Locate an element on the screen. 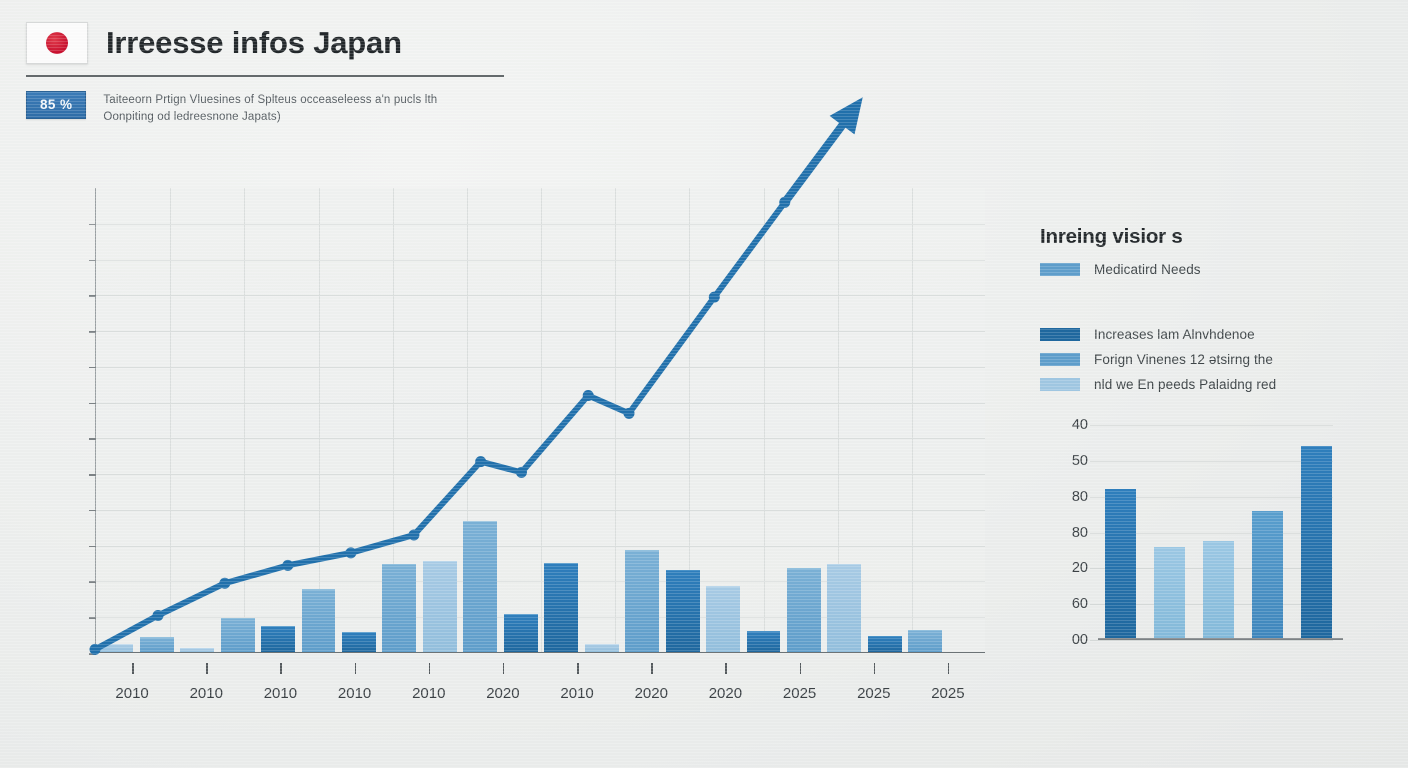 The height and width of the screenshot is (768, 1408). header-divider is located at coordinates (265, 76).